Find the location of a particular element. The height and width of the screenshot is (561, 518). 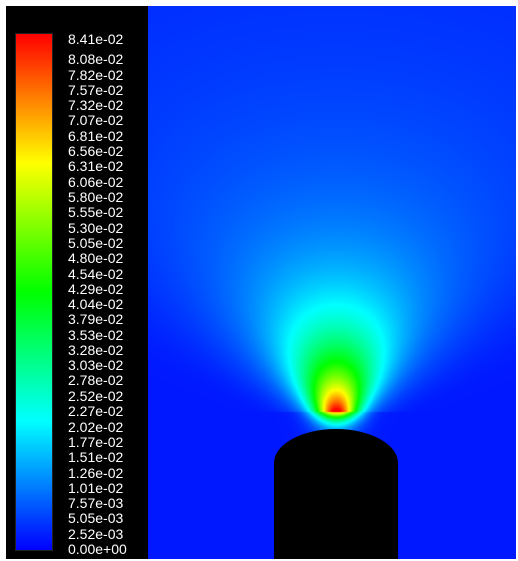

colorbar-tick-label: 2.52e-02 is located at coordinates (96, 396).